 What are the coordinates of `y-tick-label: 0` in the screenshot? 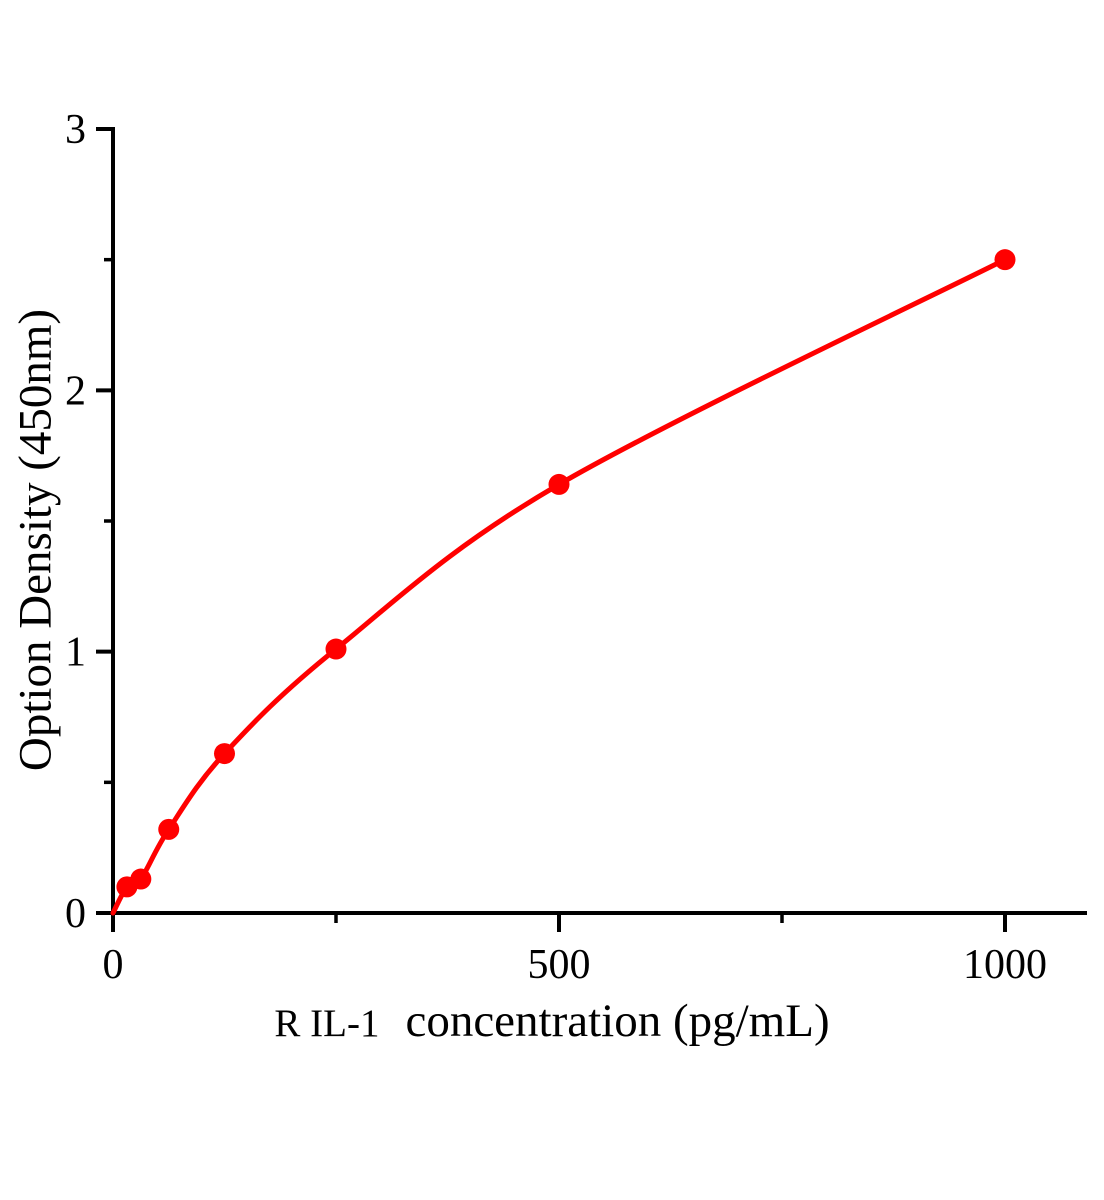 It's located at (75, 914).